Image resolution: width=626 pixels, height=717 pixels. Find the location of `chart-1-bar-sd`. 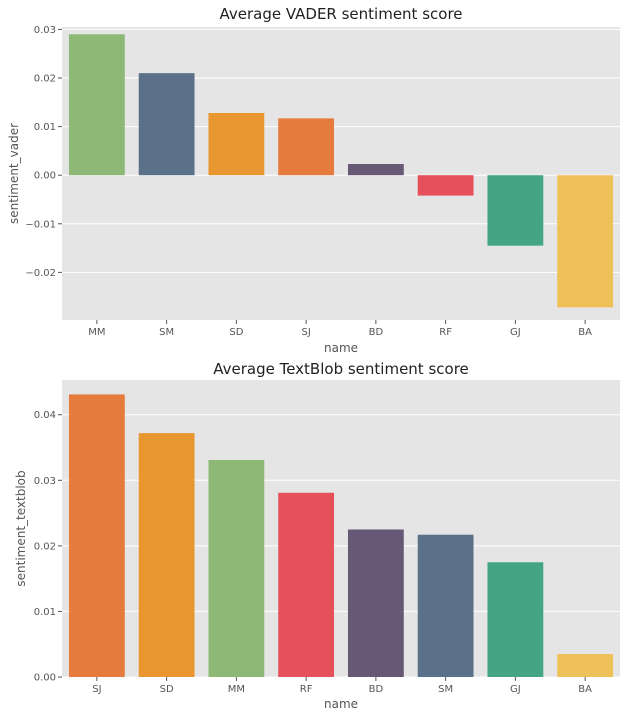

chart-1-bar-sd is located at coordinates (236, 144).